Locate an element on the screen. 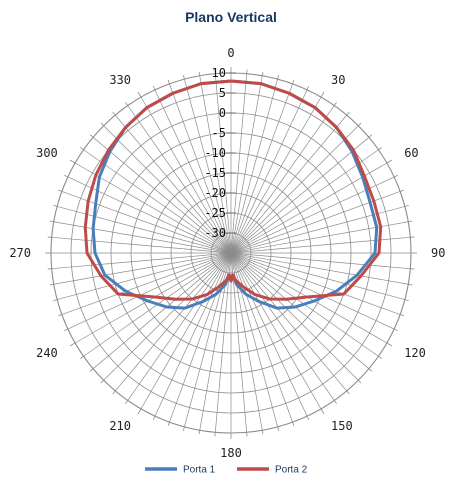 This screenshot has height=481, width=450. radial-tick-label: -15 is located at coordinates (215, 173).